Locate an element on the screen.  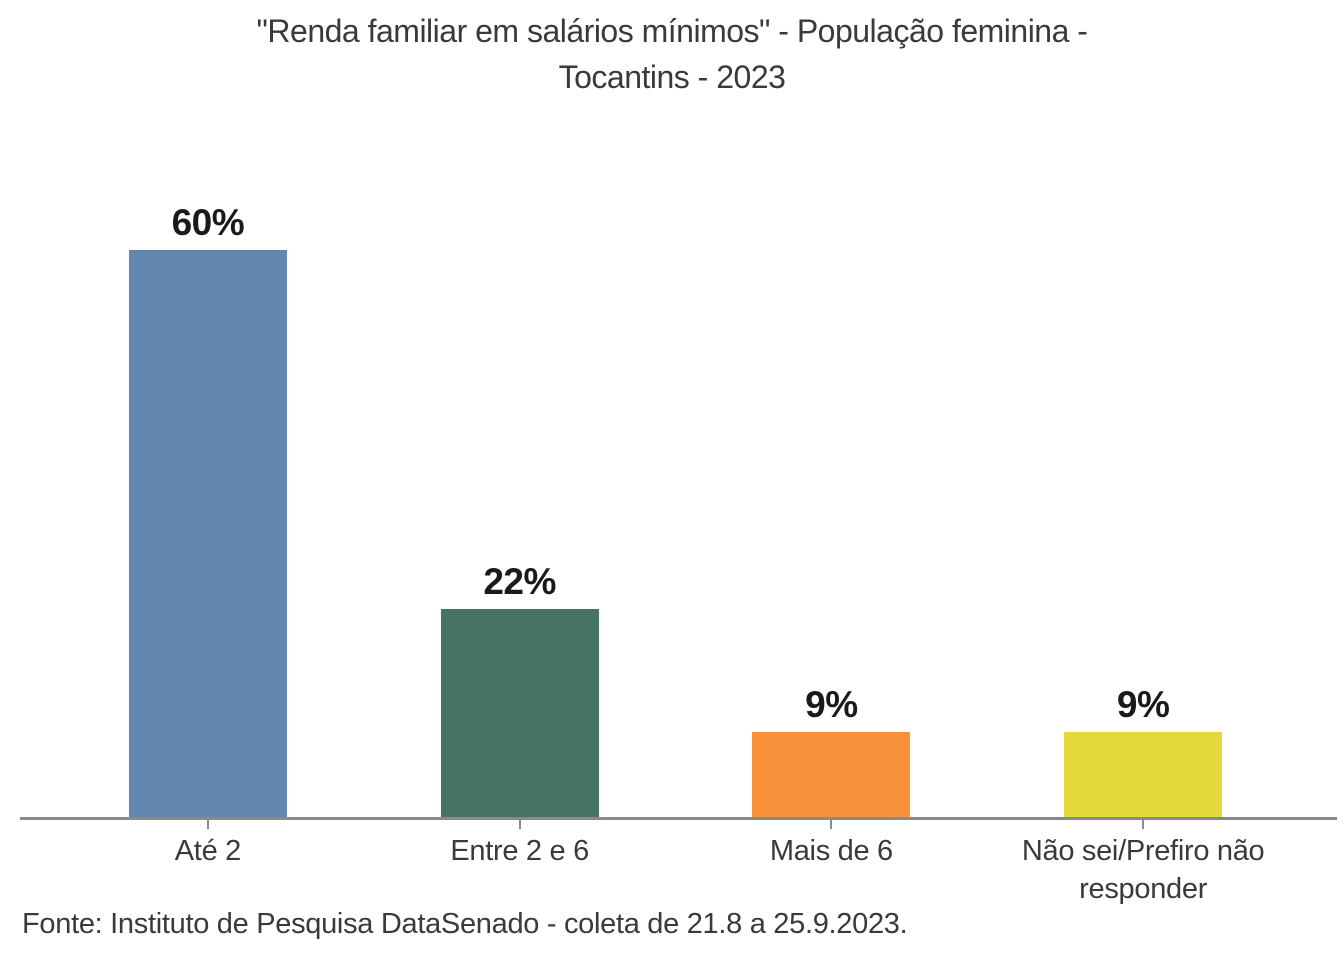
bar-value-label-0: 60% is located at coordinates (208, 222).